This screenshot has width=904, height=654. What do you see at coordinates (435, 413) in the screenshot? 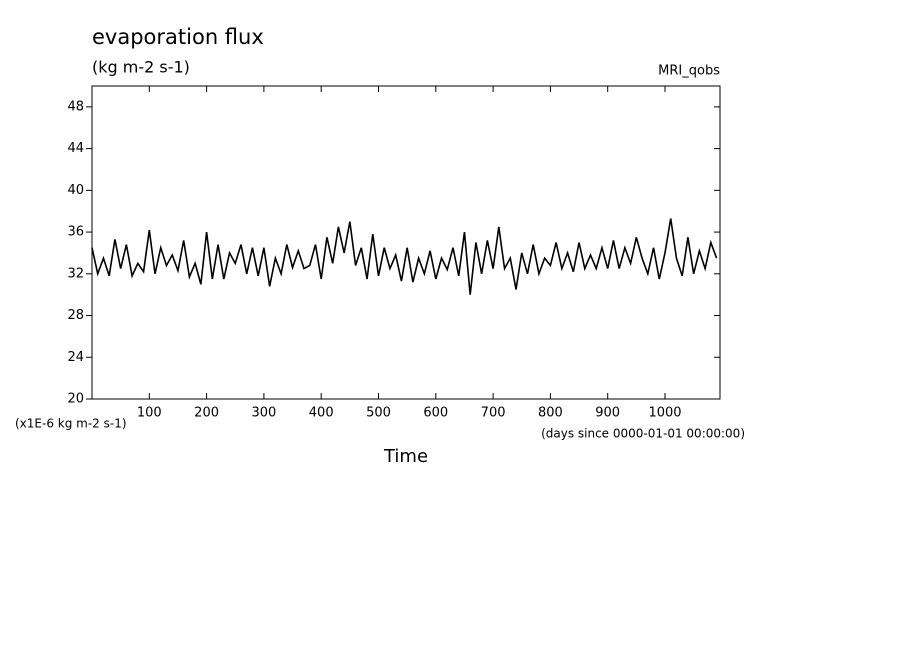
I see `x-tick-label: 600` at bounding box center [435, 413].